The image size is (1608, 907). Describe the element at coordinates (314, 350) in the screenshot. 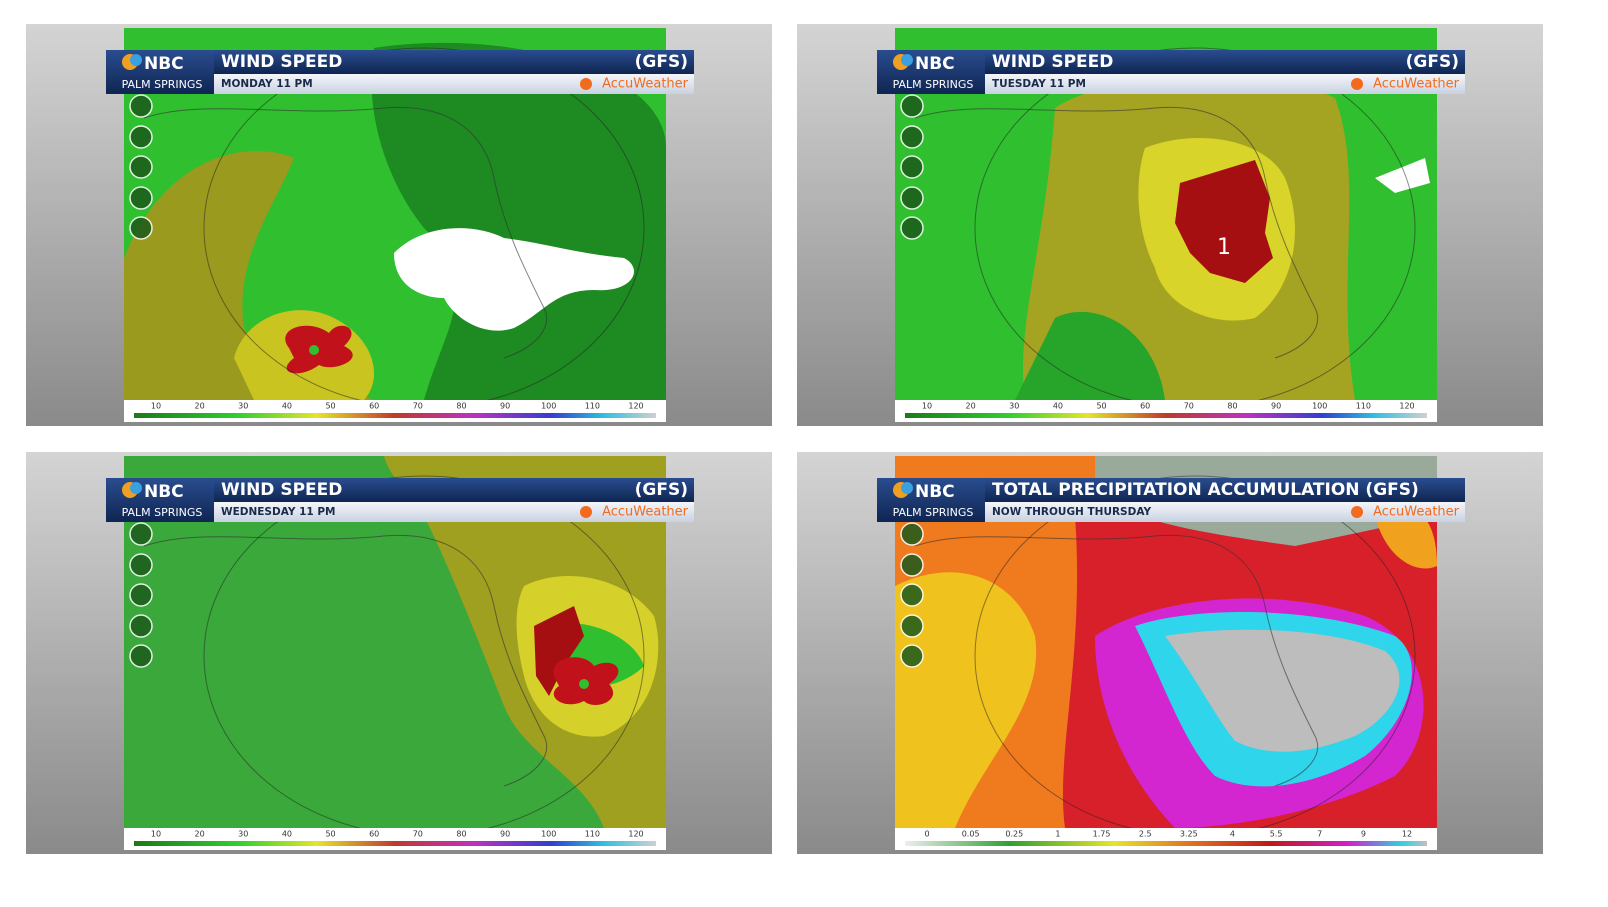

I see `storm-eye` at that location.